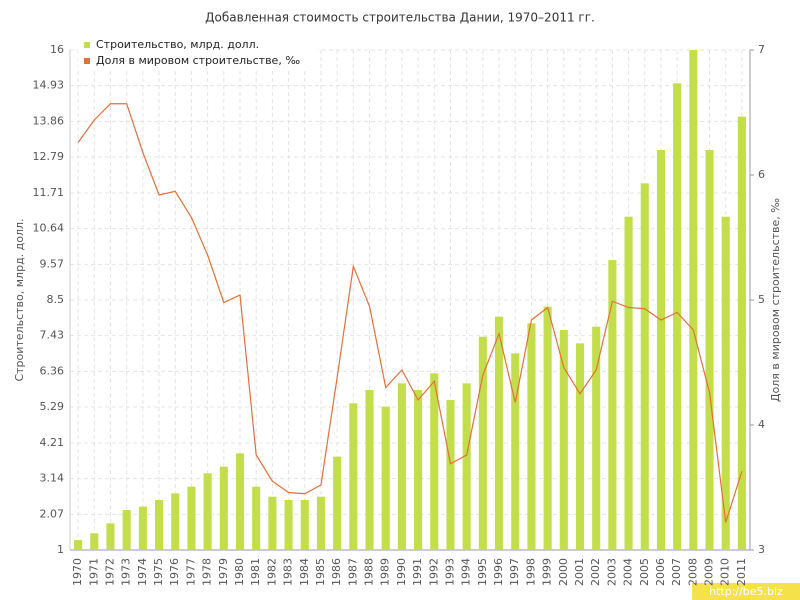 Image resolution: width=800 pixels, height=600 pixels. I want to click on x-tick-label: 1973, so click(126, 572).